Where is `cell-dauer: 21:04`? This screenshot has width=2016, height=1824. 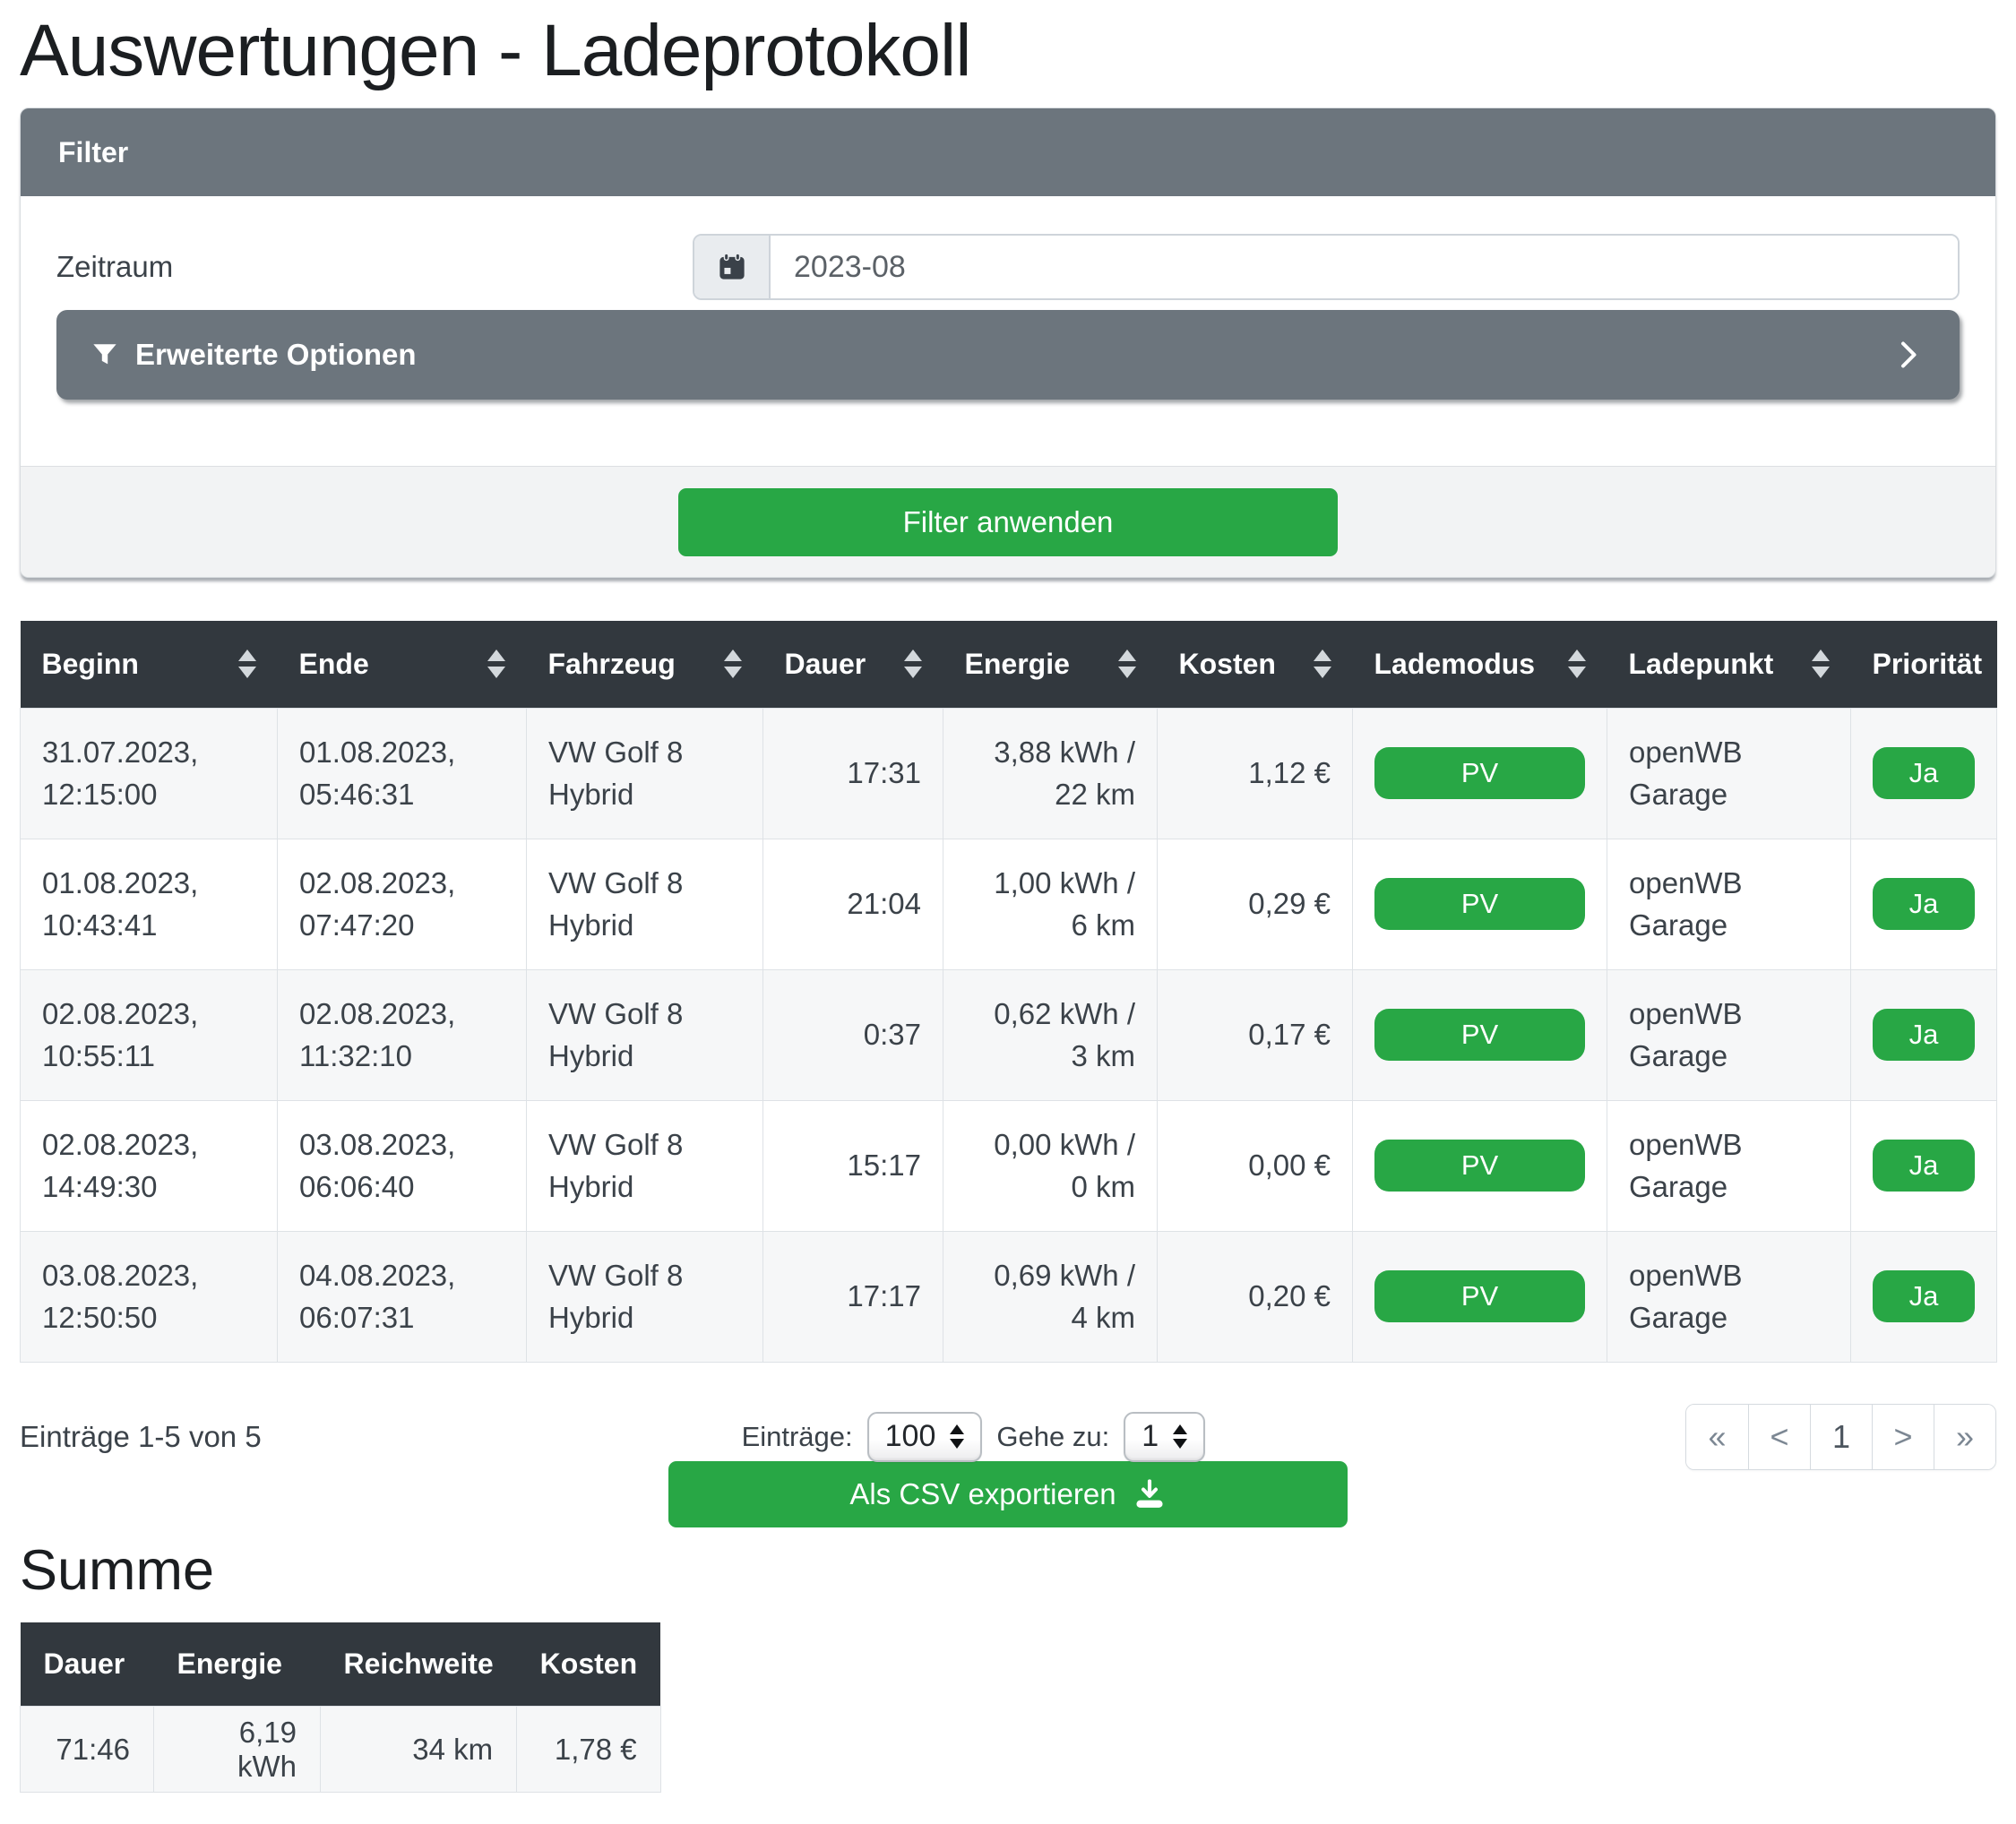 cell-dauer: 21:04 is located at coordinates (852, 904).